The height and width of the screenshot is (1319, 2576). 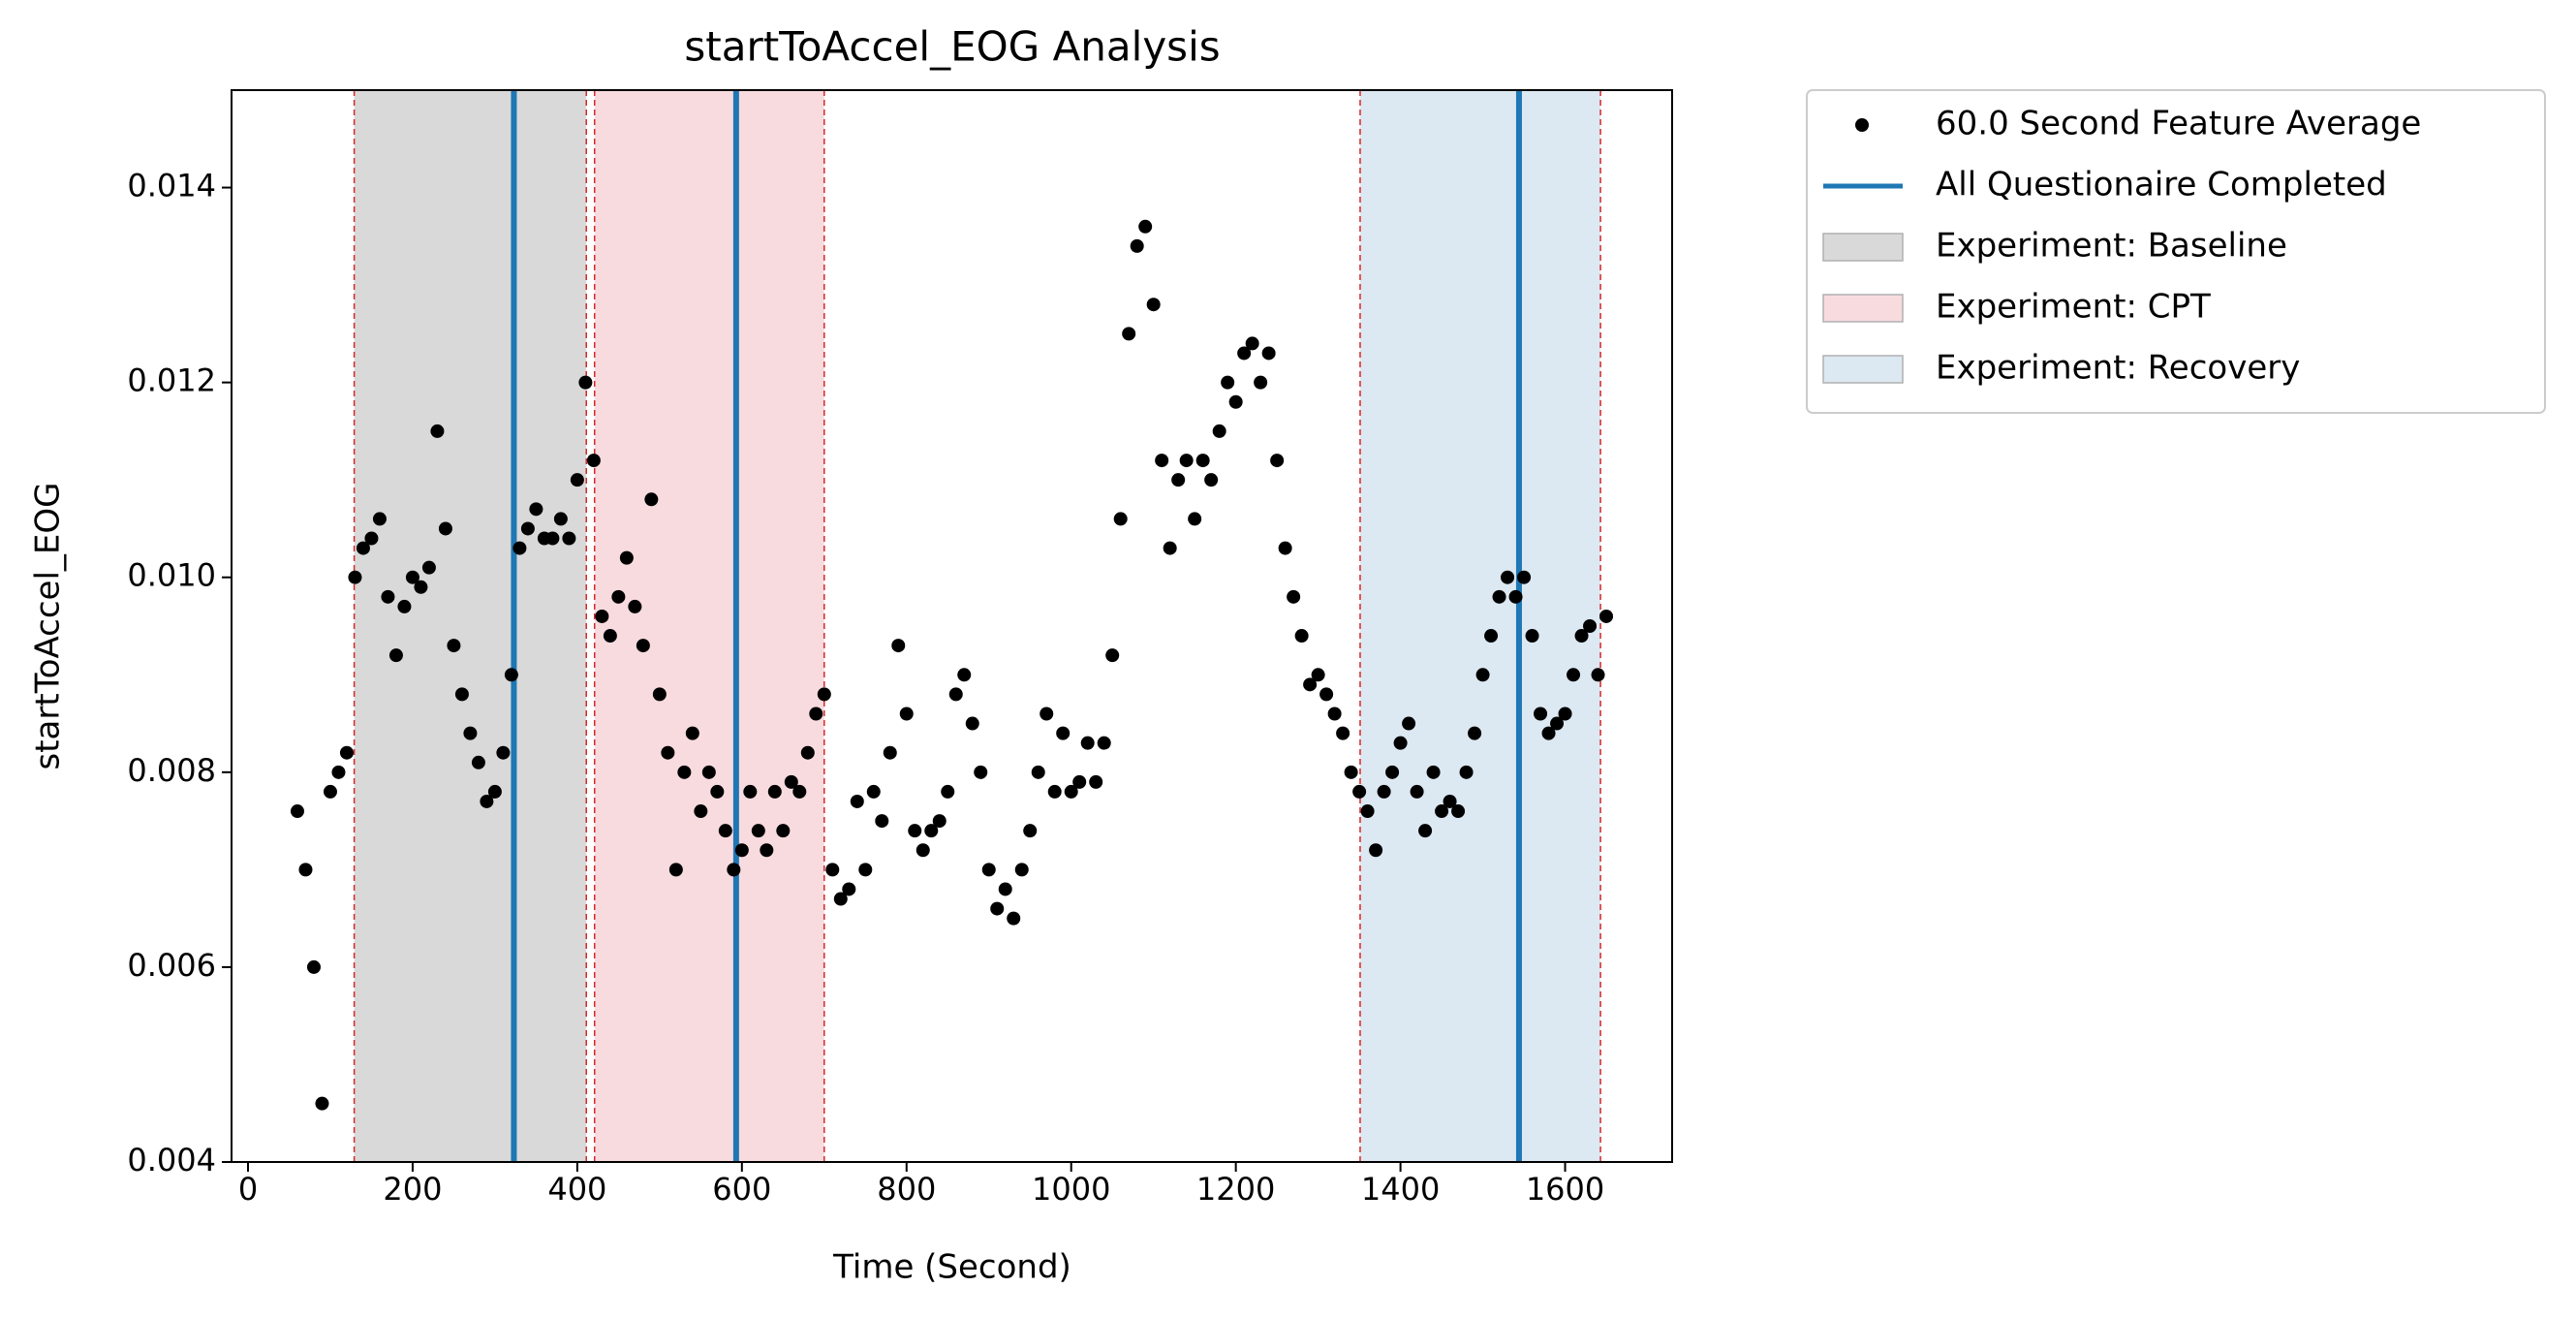 What do you see at coordinates (2178, 124) in the screenshot?
I see `legend-label: 60.0 Second Feature Average` at bounding box center [2178, 124].